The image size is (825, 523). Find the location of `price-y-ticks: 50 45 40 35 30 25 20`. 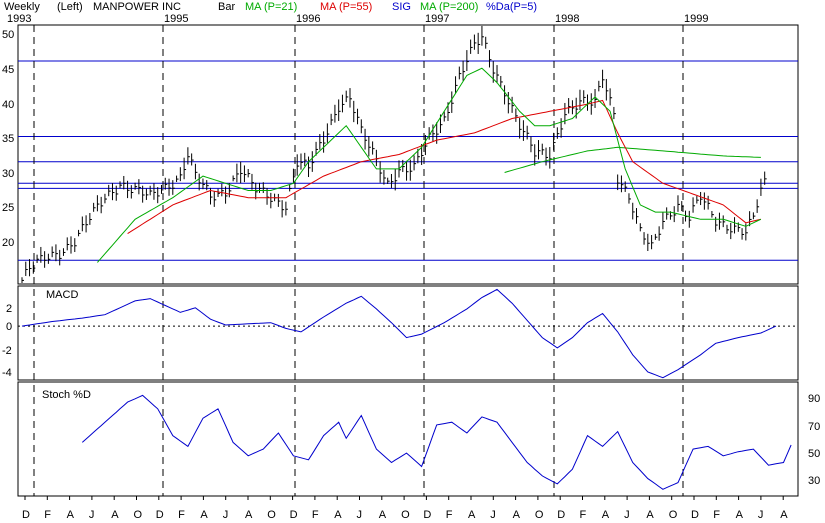

price-y-ticks: 50 45 40 35 30 25 20 is located at coordinates (8, 139).